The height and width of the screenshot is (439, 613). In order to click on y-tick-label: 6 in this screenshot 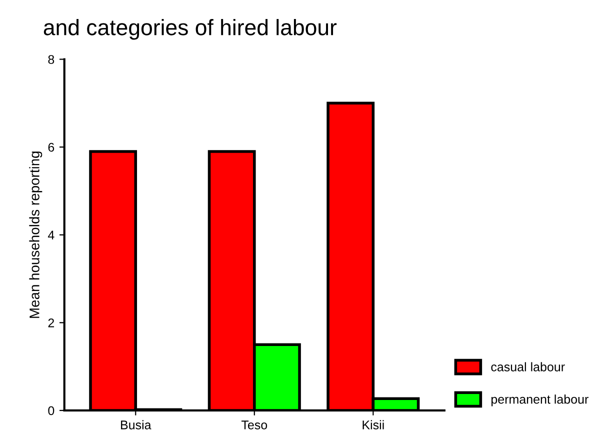, I will do `click(51, 147)`.